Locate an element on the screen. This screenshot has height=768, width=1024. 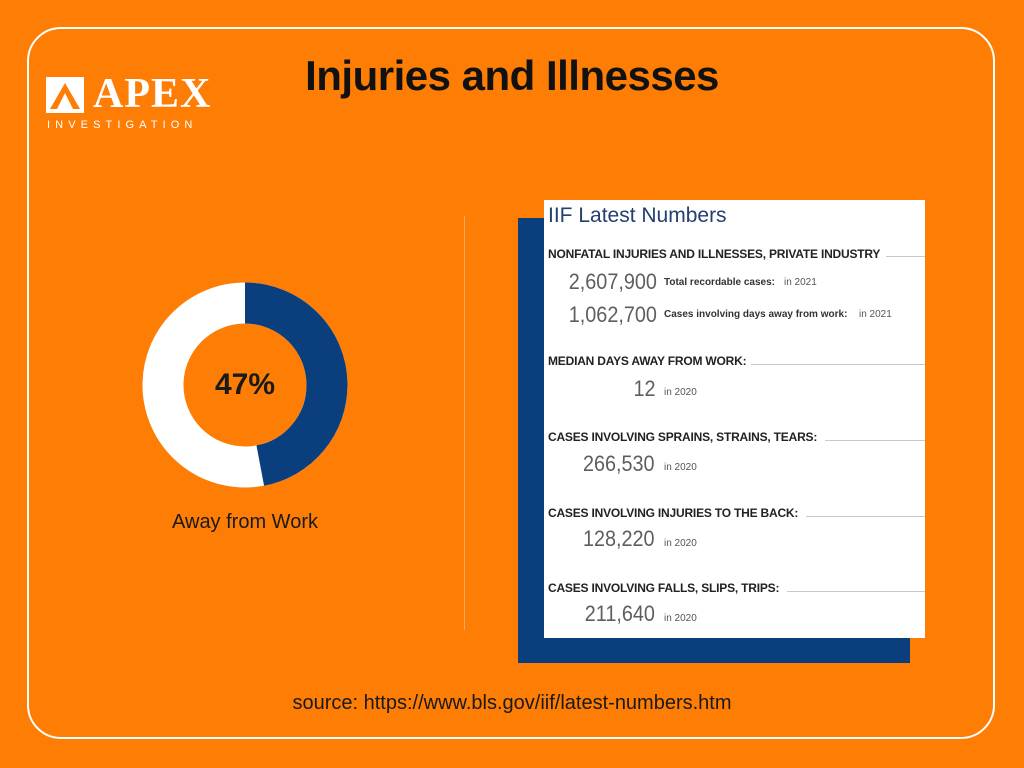
donut-caption: Away from Work is located at coordinates (245, 522).